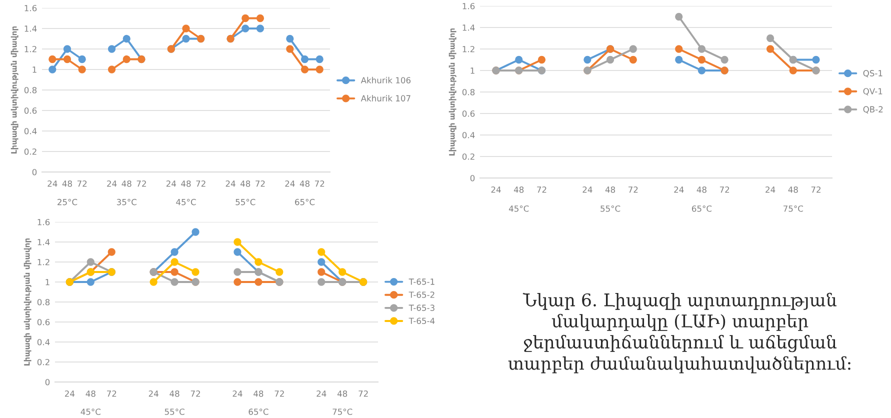  Describe the element at coordinates (873, 110) in the screenshot. I see `legend-label: QB-2` at that location.